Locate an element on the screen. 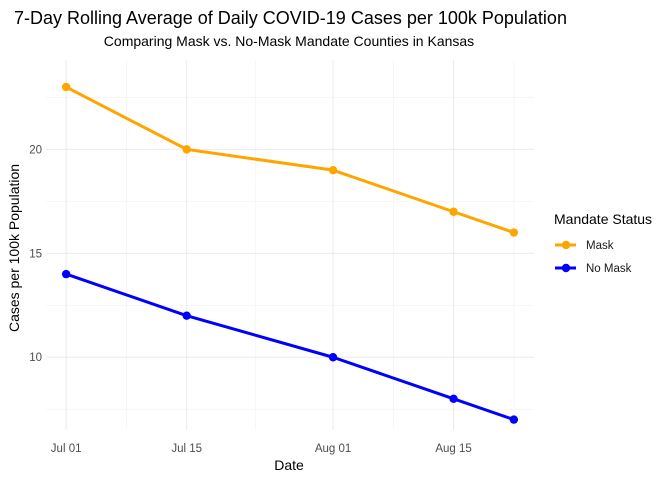 The image size is (672, 480). x-axis-title: Date is located at coordinates (289, 465).